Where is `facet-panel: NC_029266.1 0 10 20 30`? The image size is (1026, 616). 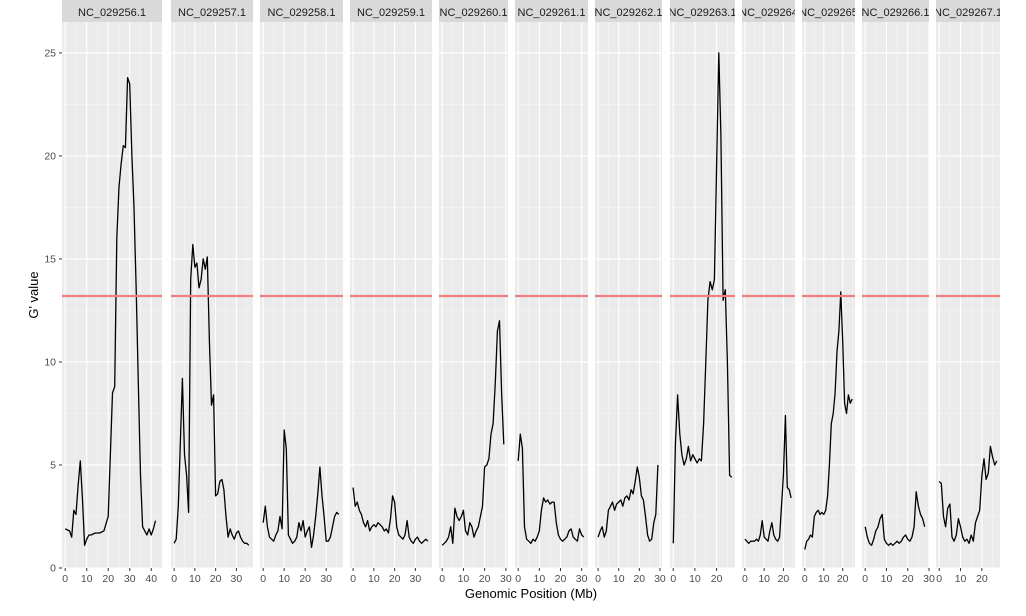
facet-panel: NC_029266.1 0 10 20 30 is located at coordinates (898, 292).